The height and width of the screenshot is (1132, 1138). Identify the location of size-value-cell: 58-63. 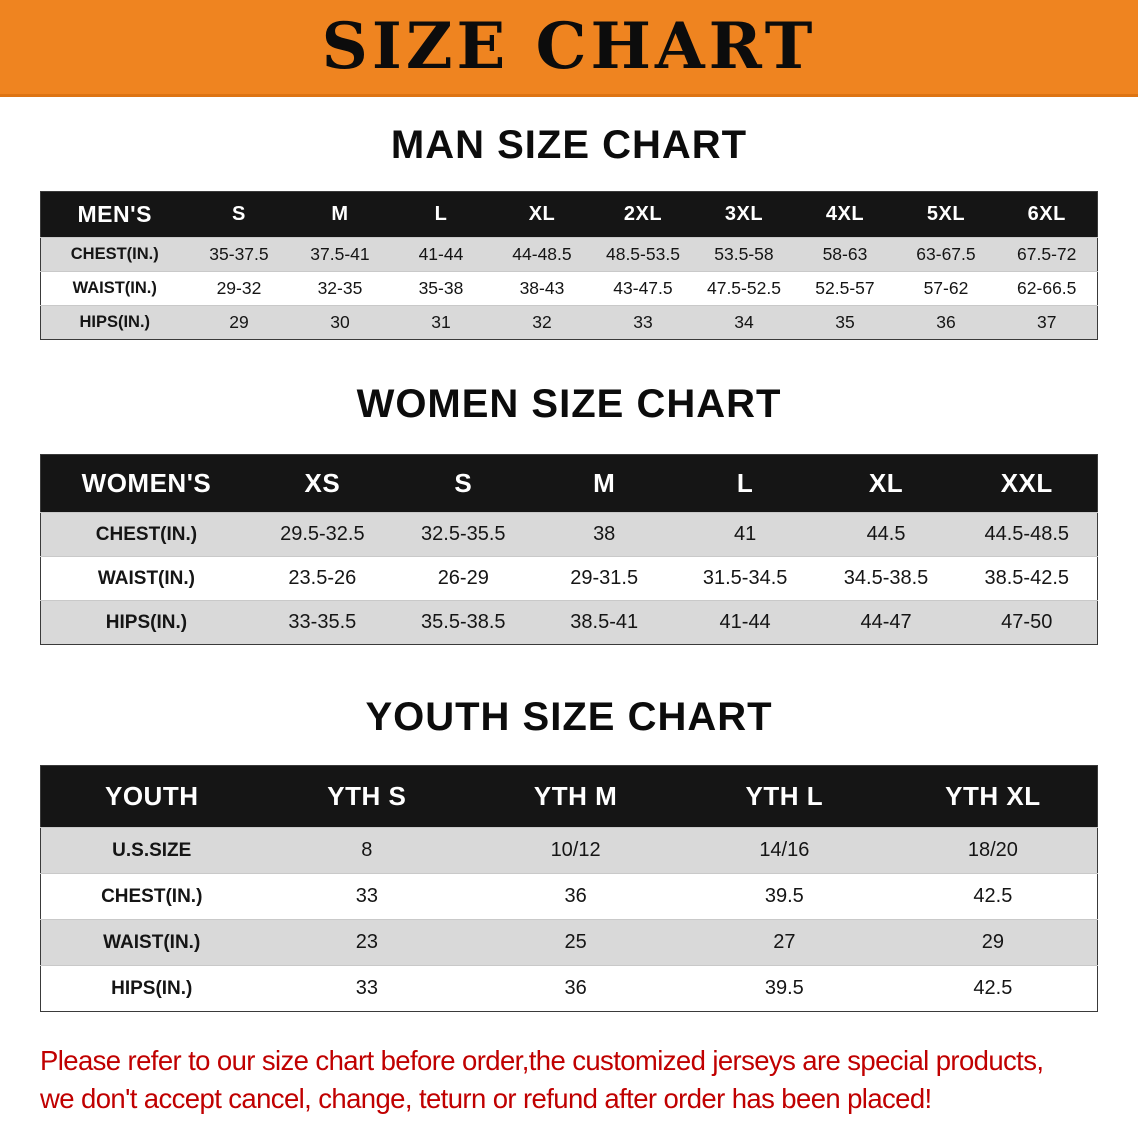
(845, 254).